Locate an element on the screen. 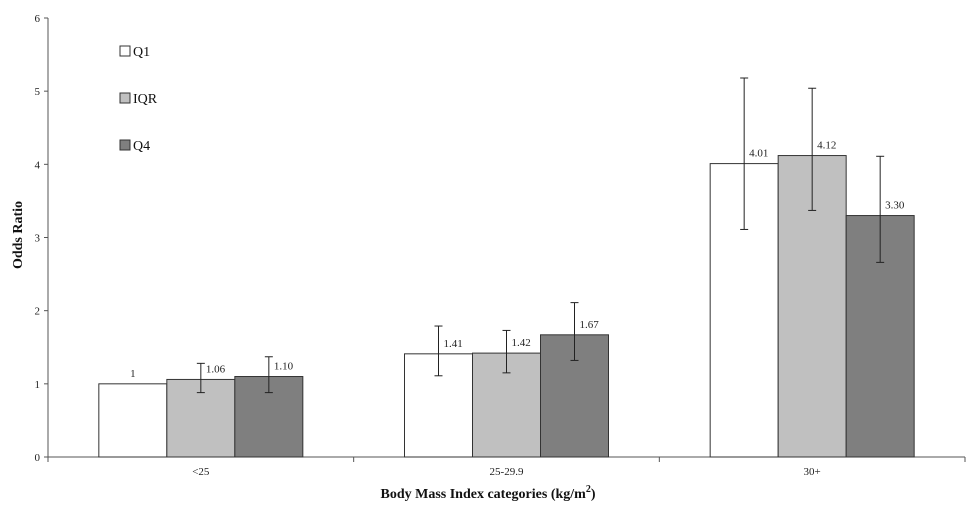  x-axis-title-superscript: 2 is located at coordinates (588, 489).